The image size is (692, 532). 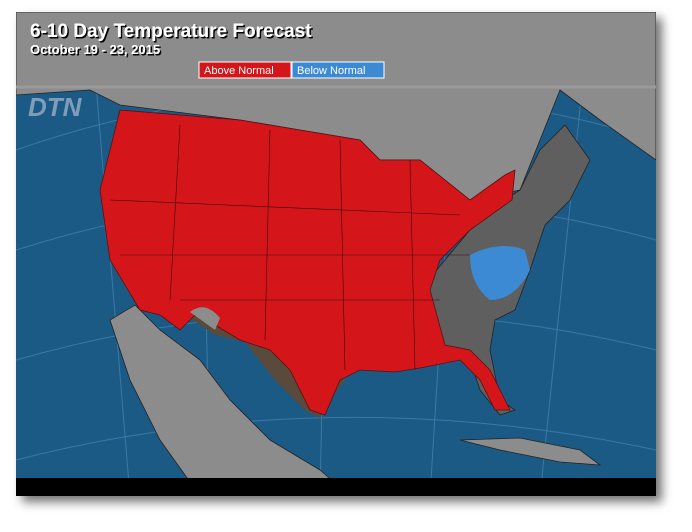 I want to click on map-title: 6-10 Day Temperature Forecast, so click(x=171, y=31).